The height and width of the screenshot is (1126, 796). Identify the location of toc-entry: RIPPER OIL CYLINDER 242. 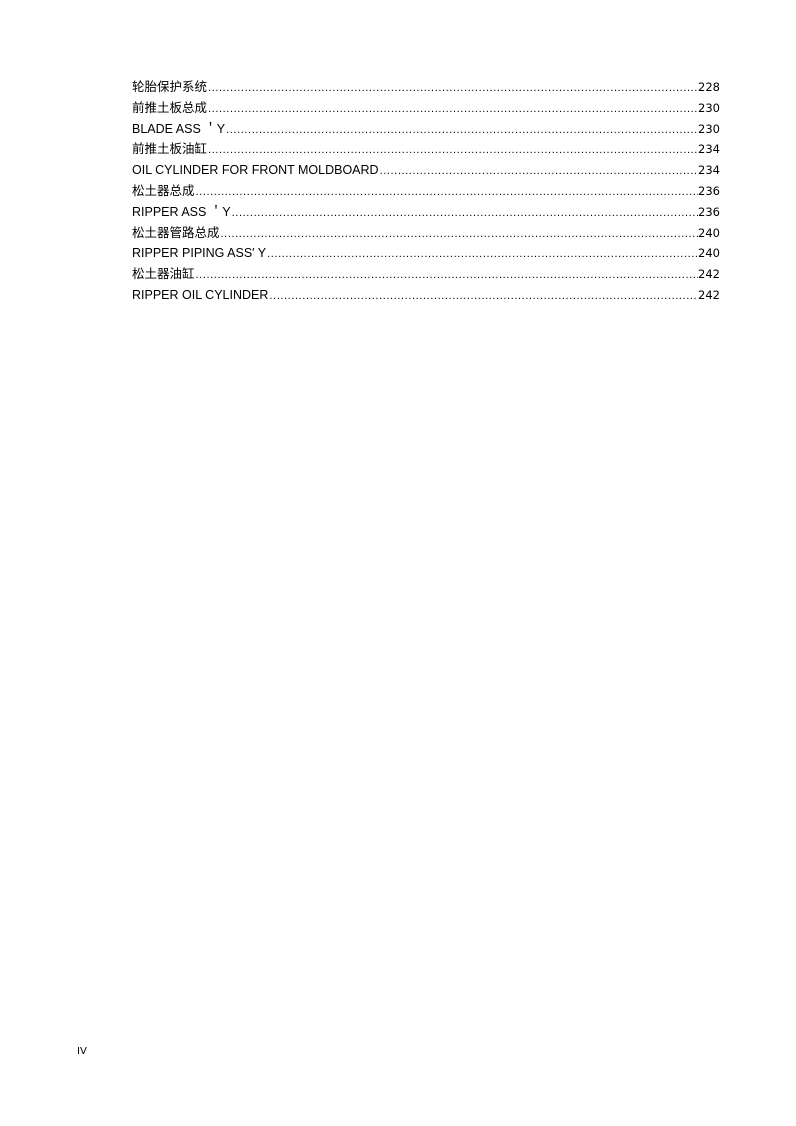
(426, 295).